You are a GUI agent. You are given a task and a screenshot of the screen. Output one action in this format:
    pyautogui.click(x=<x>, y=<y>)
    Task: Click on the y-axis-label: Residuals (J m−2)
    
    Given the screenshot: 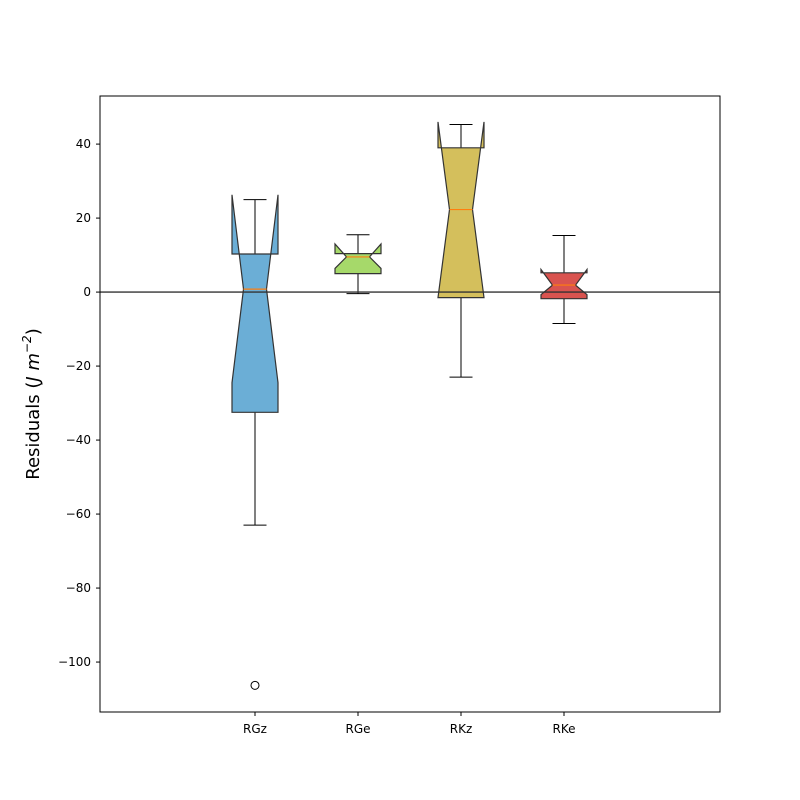 What is the action you would take?
    pyautogui.click(x=32, y=403)
    